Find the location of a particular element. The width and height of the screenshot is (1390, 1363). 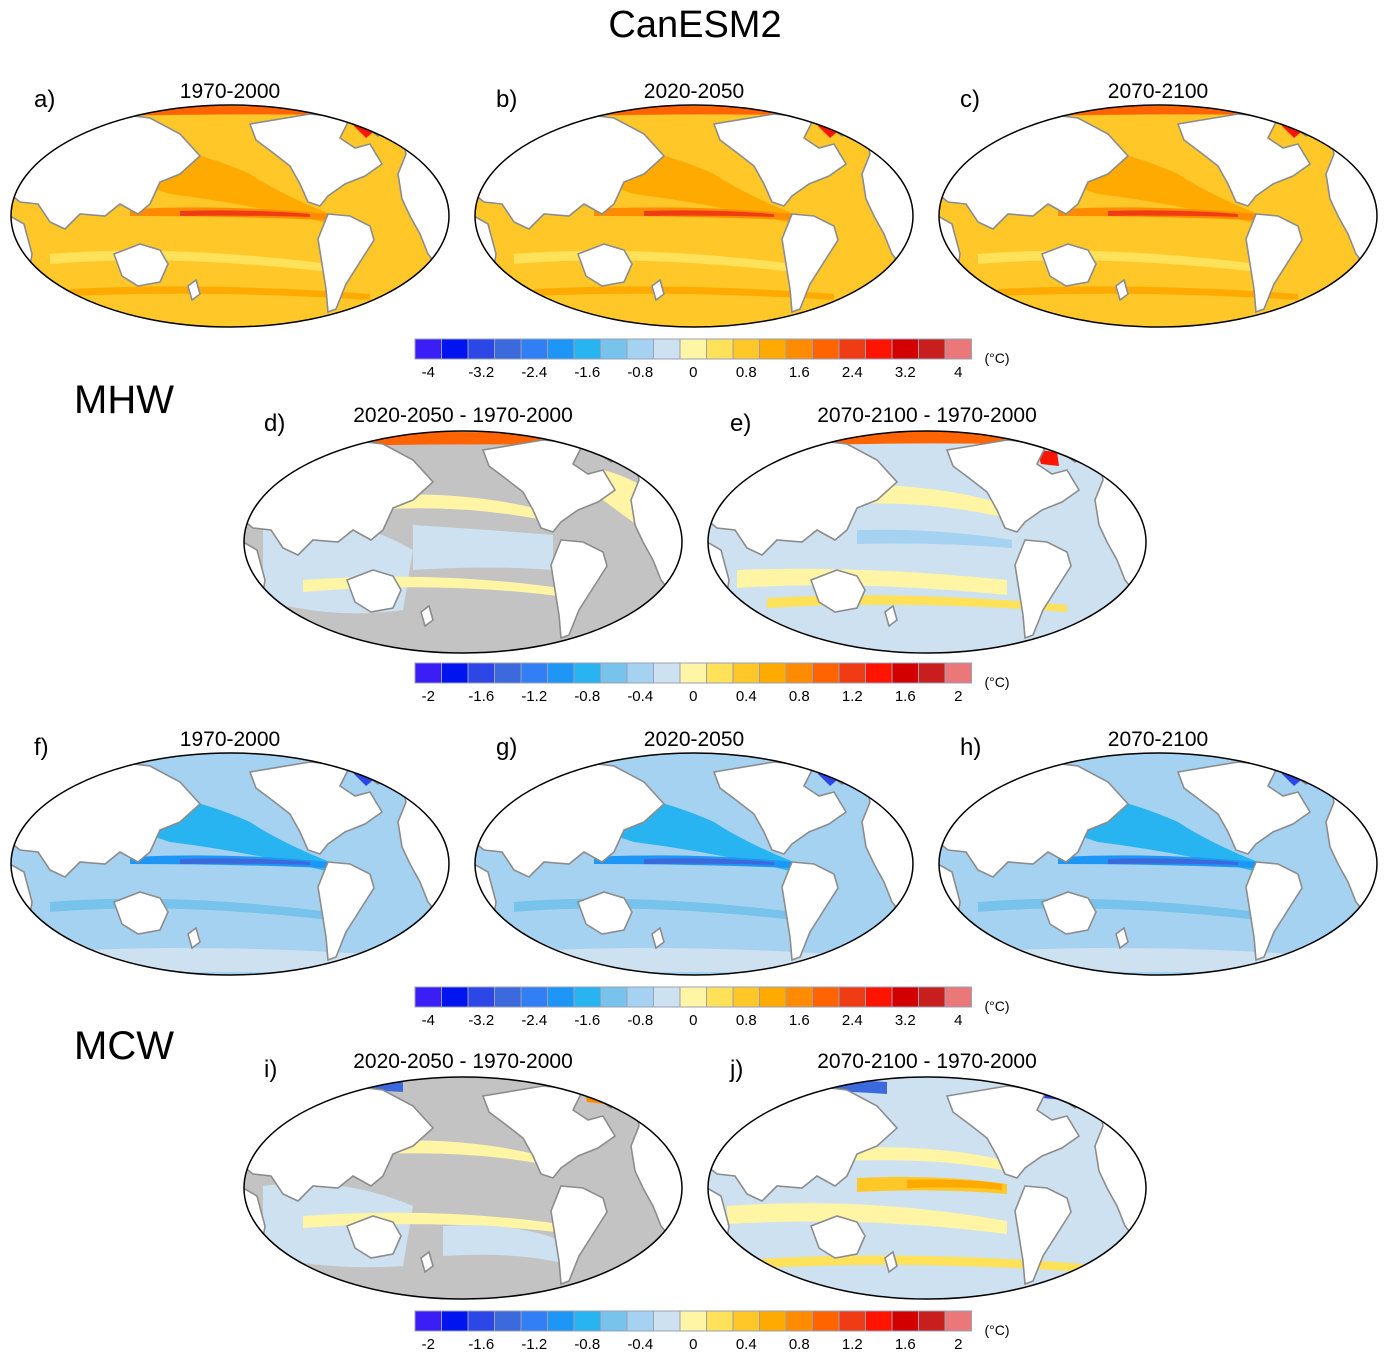

row-label-mhw: MHW is located at coordinates (124, 400).